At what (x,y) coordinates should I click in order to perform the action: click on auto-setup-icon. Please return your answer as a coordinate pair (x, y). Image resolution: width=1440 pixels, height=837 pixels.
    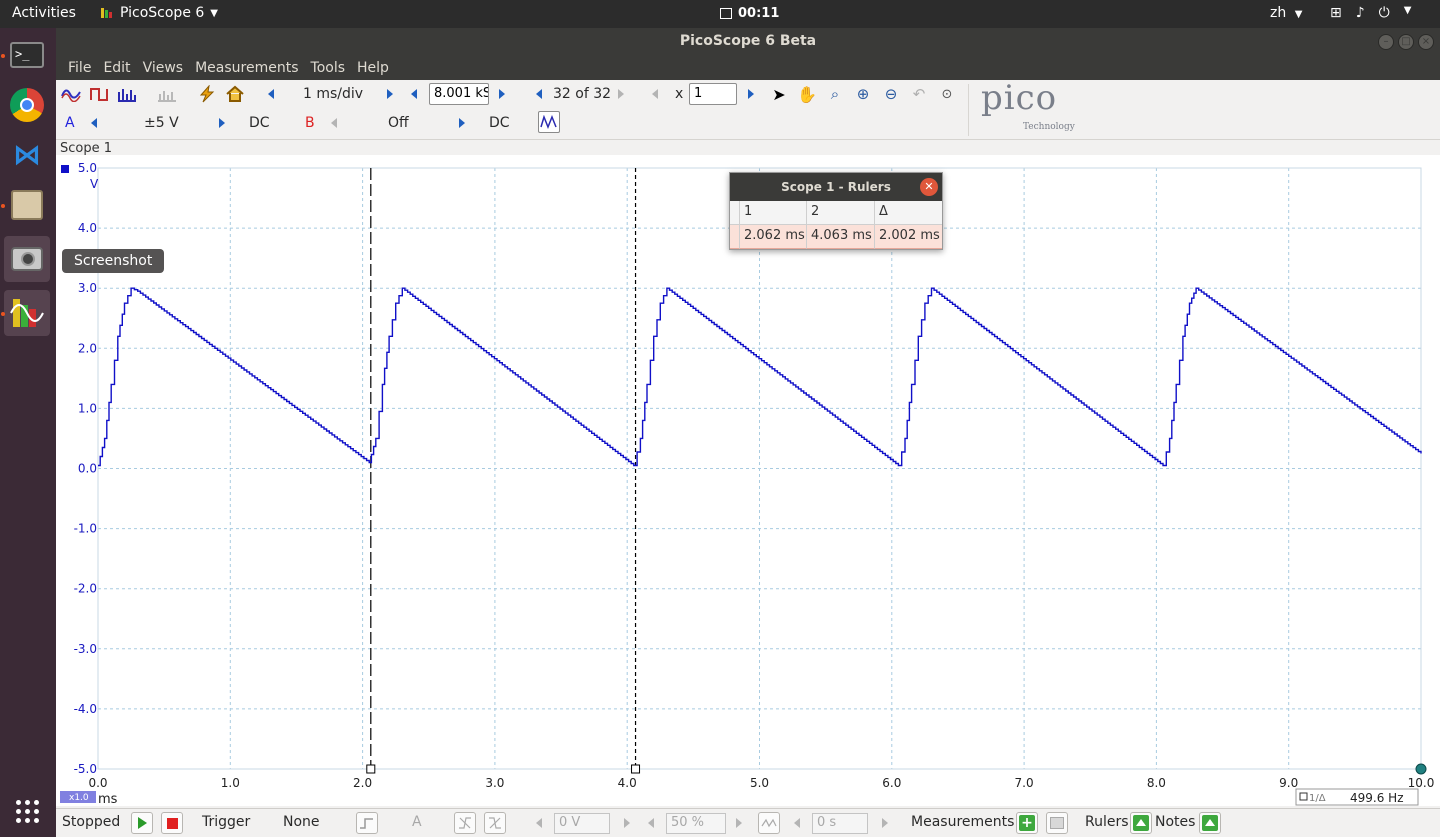
    Looking at the image, I should click on (207, 94).